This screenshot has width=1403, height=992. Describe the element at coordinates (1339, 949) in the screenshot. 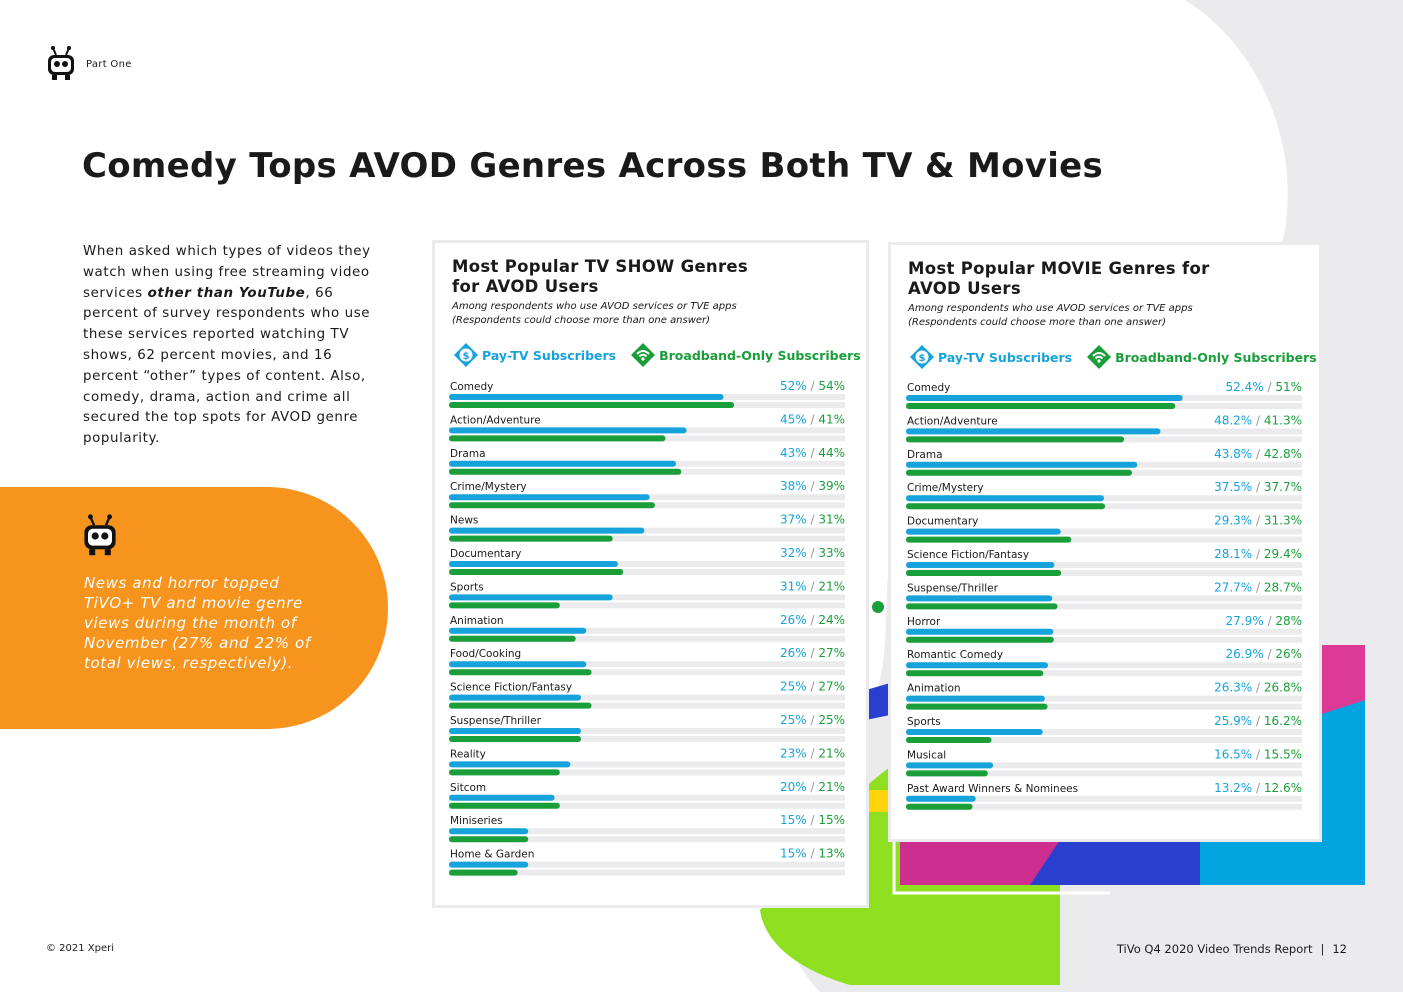

I see `page-number: 12` at that location.